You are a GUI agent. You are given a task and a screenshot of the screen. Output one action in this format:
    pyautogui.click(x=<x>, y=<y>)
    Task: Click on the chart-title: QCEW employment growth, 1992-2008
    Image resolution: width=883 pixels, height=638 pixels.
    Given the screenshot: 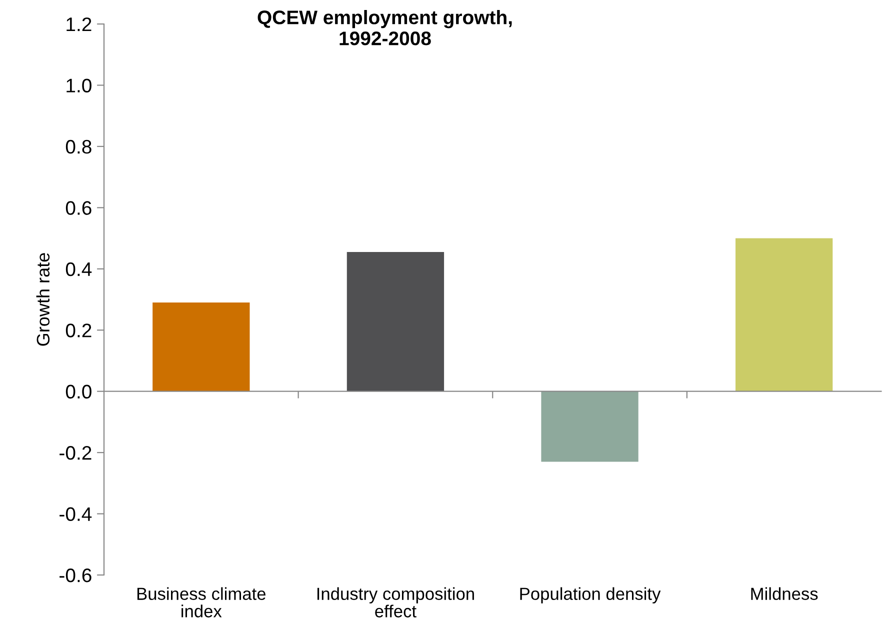 What is the action you would take?
    pyautogui.click(x=385, y=28)
    